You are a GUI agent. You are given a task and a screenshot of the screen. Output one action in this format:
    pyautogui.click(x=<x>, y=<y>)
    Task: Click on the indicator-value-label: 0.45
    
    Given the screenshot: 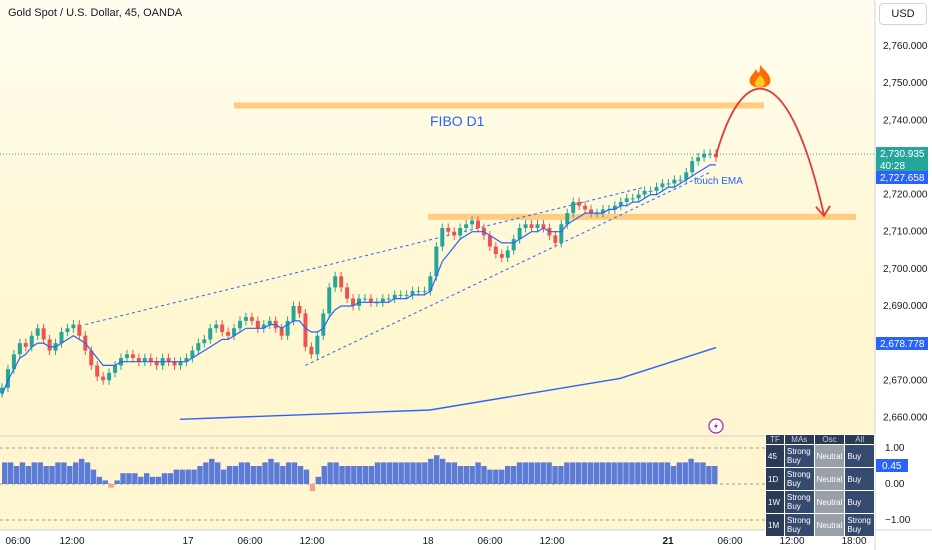 What is the action you would take?
    pyautogui.click(x=892, y=465)
    